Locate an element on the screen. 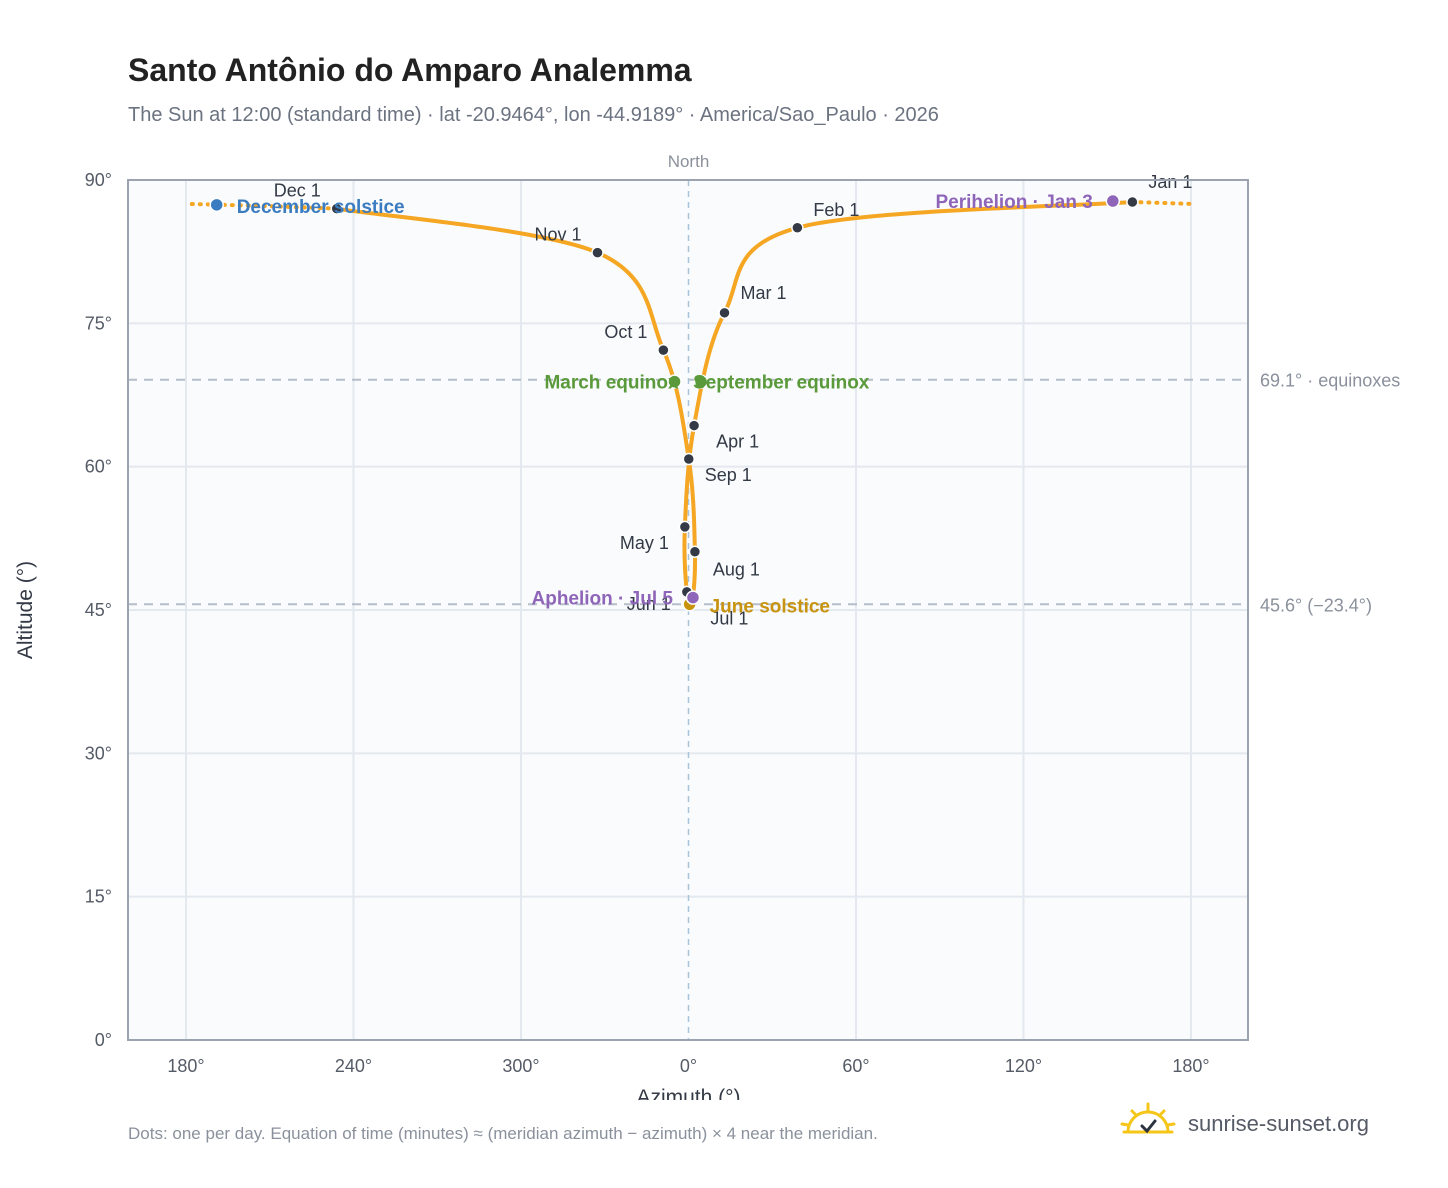 The height and width of the screenshot is (1188, 1448). reference-line-label: 69.1° · equinoxes is located at coordinates (1330, 381).